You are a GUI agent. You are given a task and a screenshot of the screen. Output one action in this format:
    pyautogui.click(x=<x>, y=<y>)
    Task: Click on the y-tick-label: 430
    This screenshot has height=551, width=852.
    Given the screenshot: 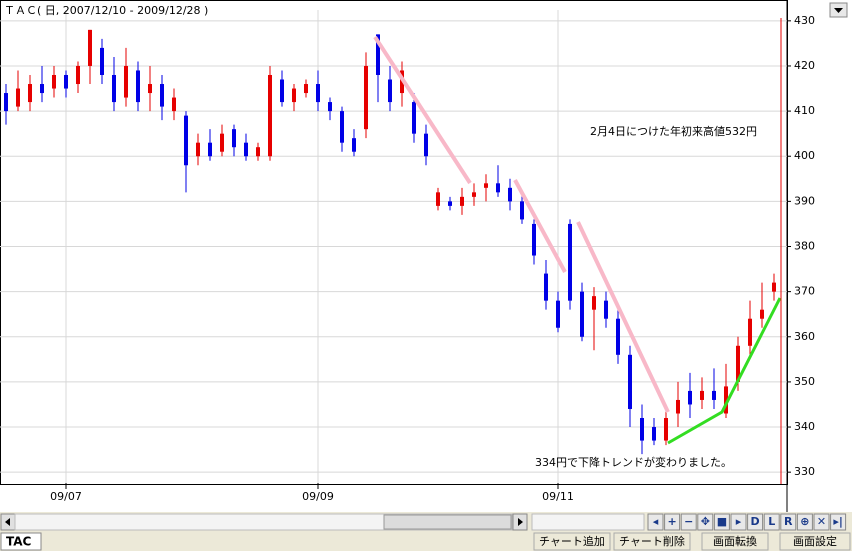 What is the action you would take?
    pyautogui.click(x=804, y=20)
    